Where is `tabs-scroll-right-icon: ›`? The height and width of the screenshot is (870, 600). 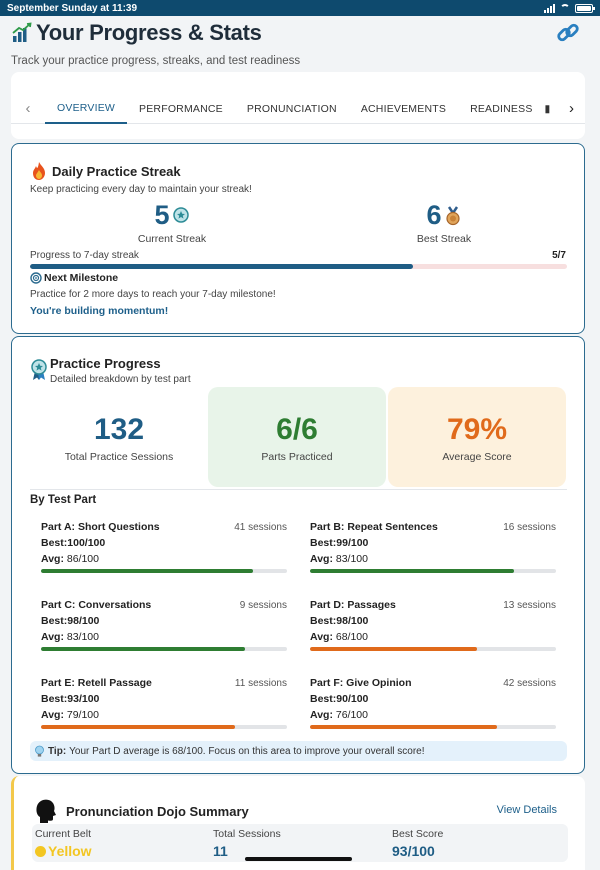 tabs-scroll-right-icon: › is located at coordinates (572, 108).